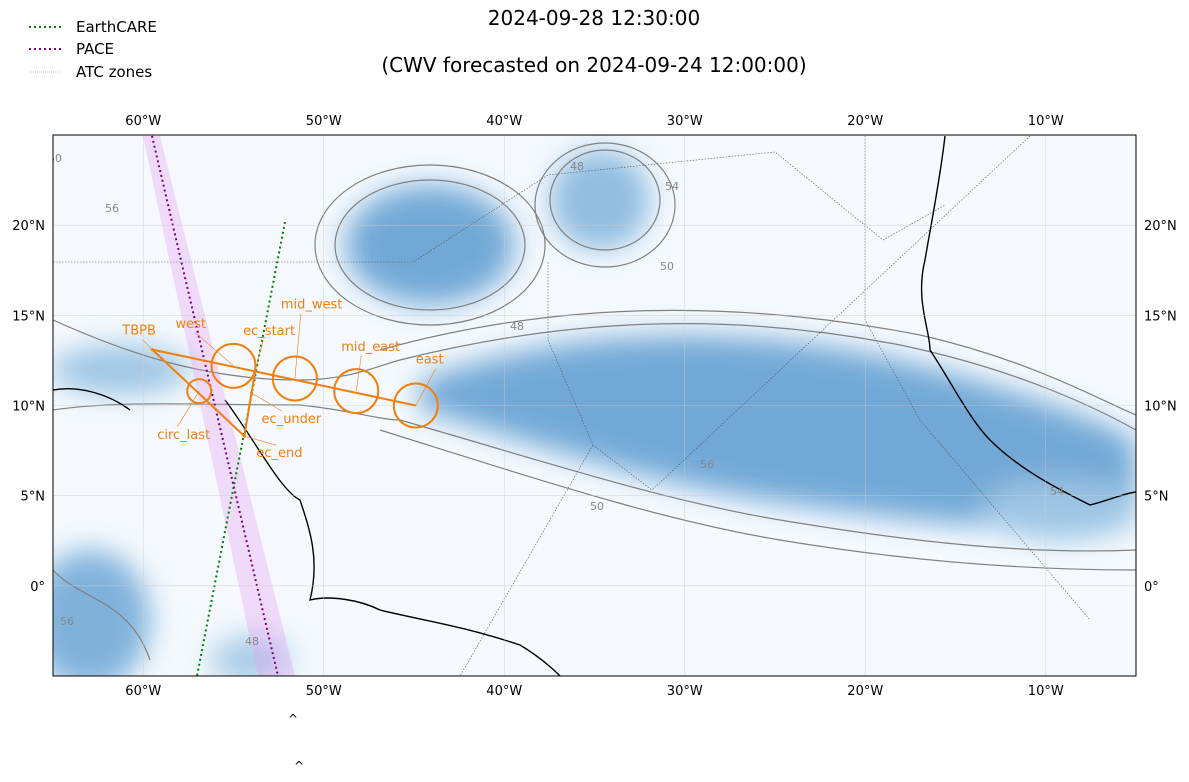 The height and width of the screenshot is (782, 1189). I want to click on legend-label: EarthCARE, so click(116, 27).